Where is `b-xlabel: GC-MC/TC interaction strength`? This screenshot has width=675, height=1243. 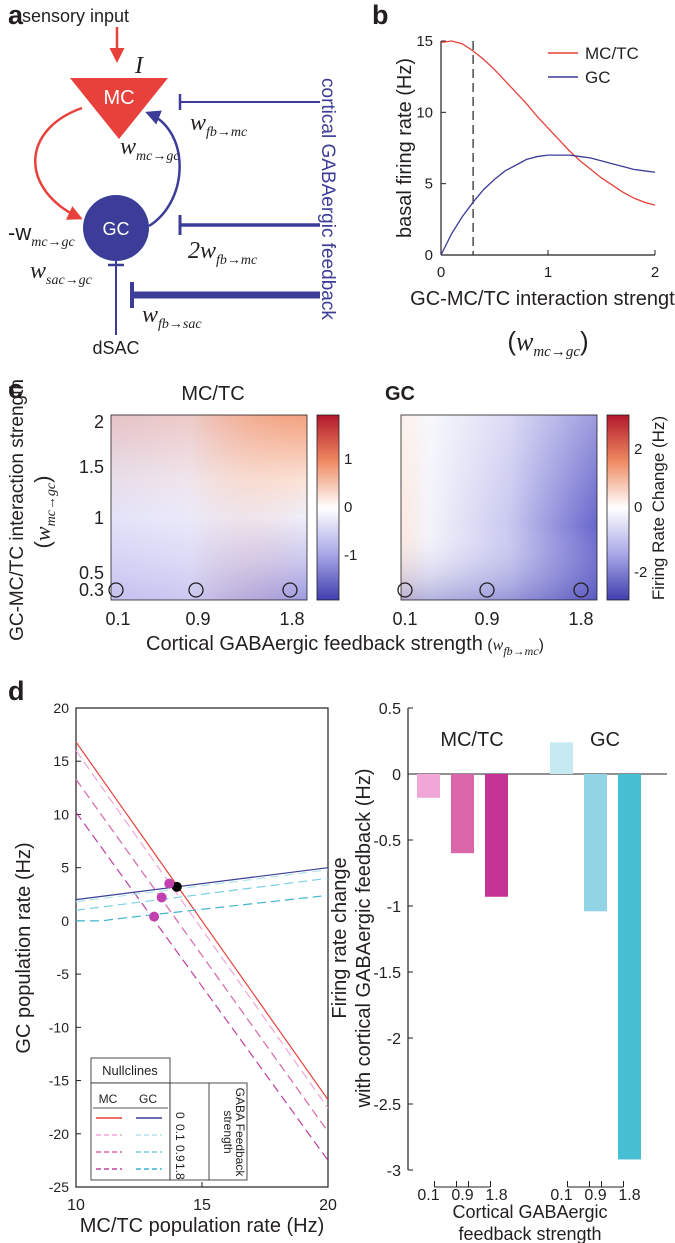 b-xlabel: GC-MC/TC interaction strength is located at coordinates (542, 299).